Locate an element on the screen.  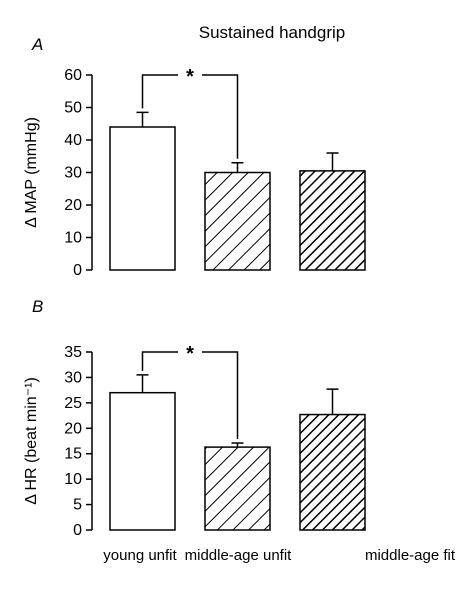
y-tick-label: 35 is located at coordinates (73, 352).